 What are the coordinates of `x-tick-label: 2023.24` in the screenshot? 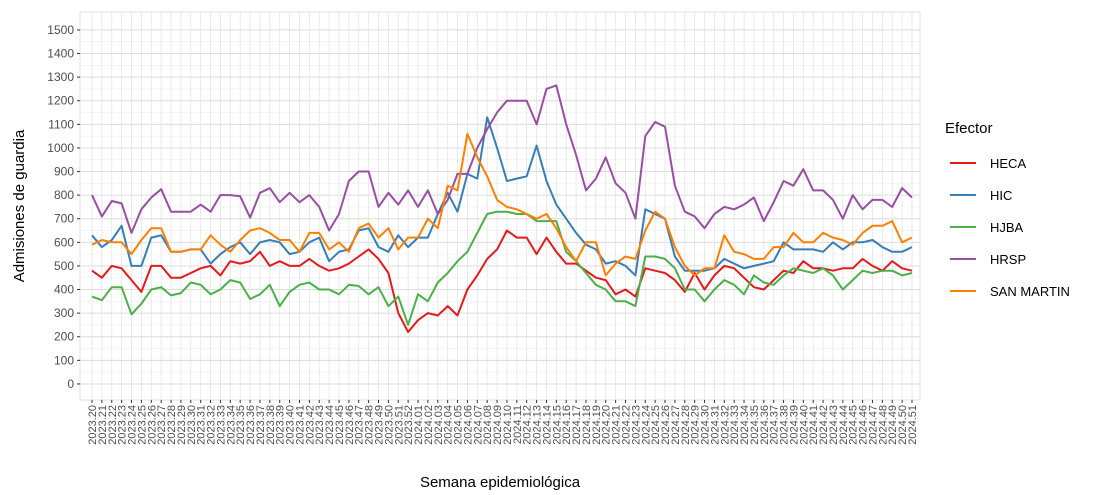 It's located at (133, 425).